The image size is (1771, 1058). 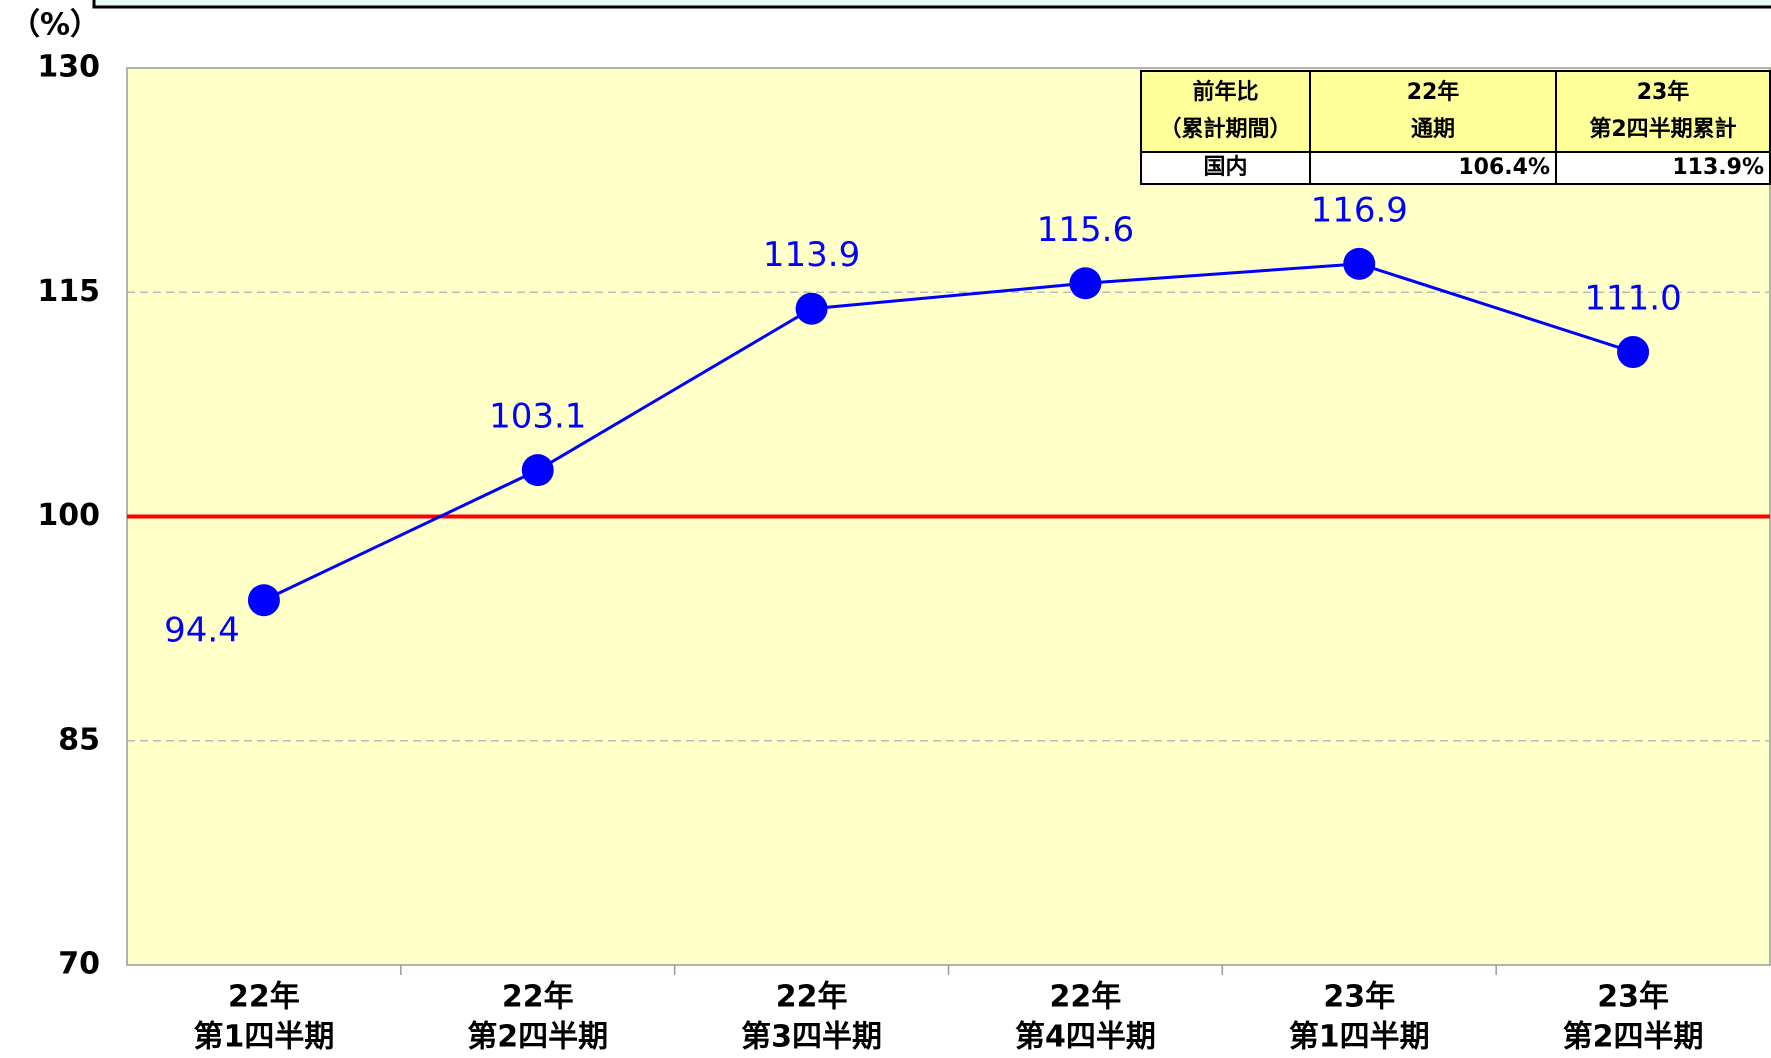 I want to click on value-label: 103.1, so click(x=537, y=417).